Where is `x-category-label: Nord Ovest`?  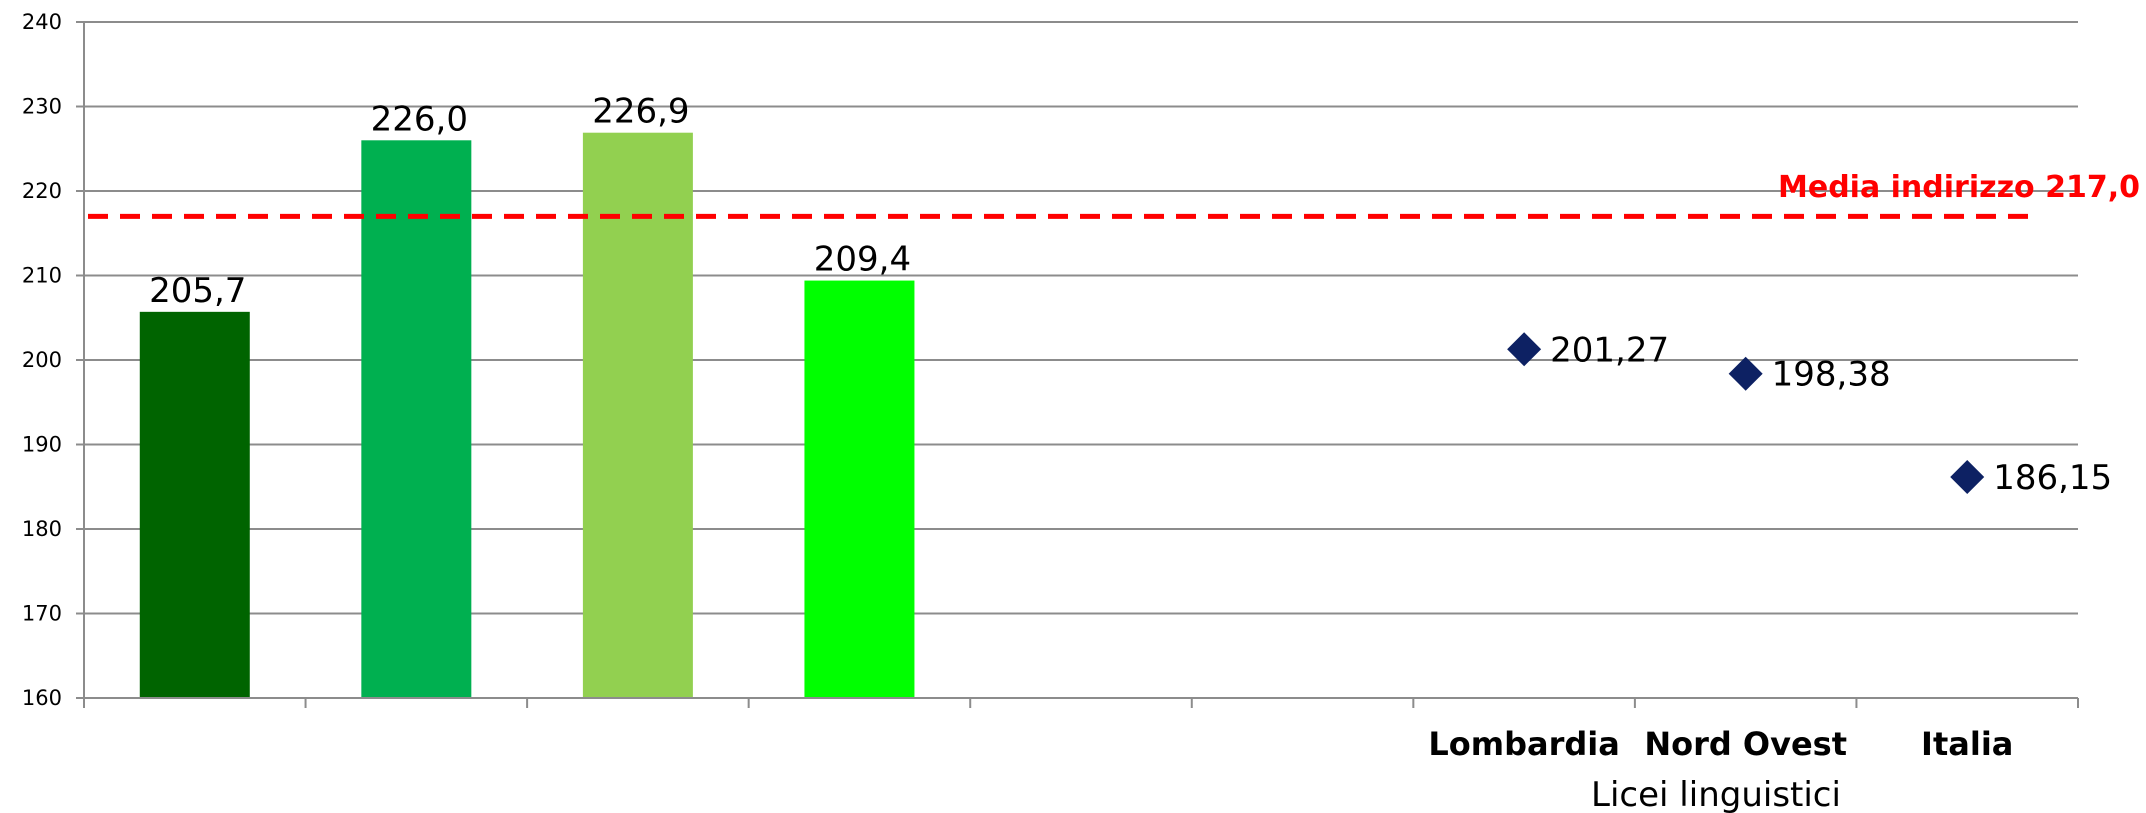 x-category-label: Nord Ovest is located at coordinates (1745, 744).